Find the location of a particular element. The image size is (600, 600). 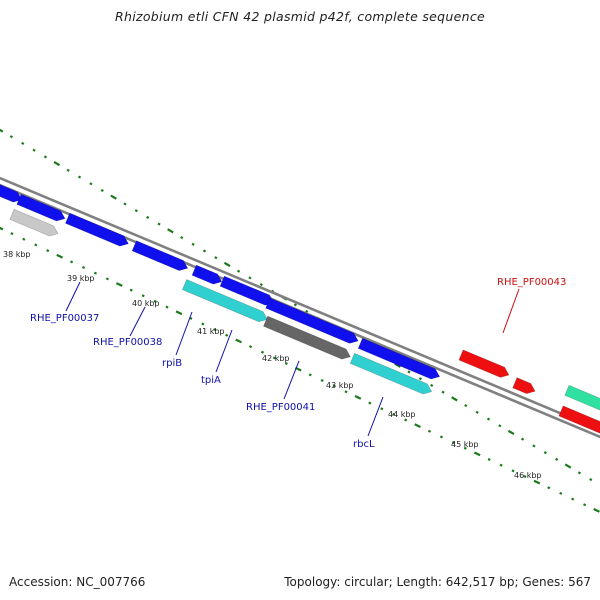

length-text: Length: 642,517 bp is located at coordinates (452, 582).